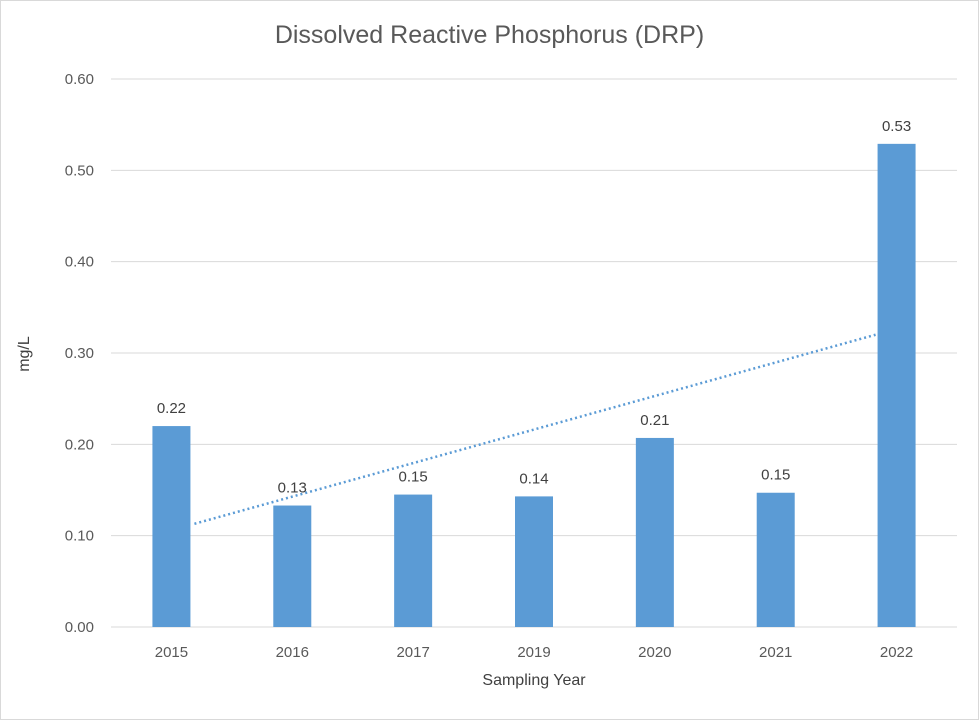 The height and width of the screenshot is (720, 979). What do you see at coordinates (79, 170) in the screenshot?
I see `y-tick-label: 0.50` at bounding box center [79, 170].